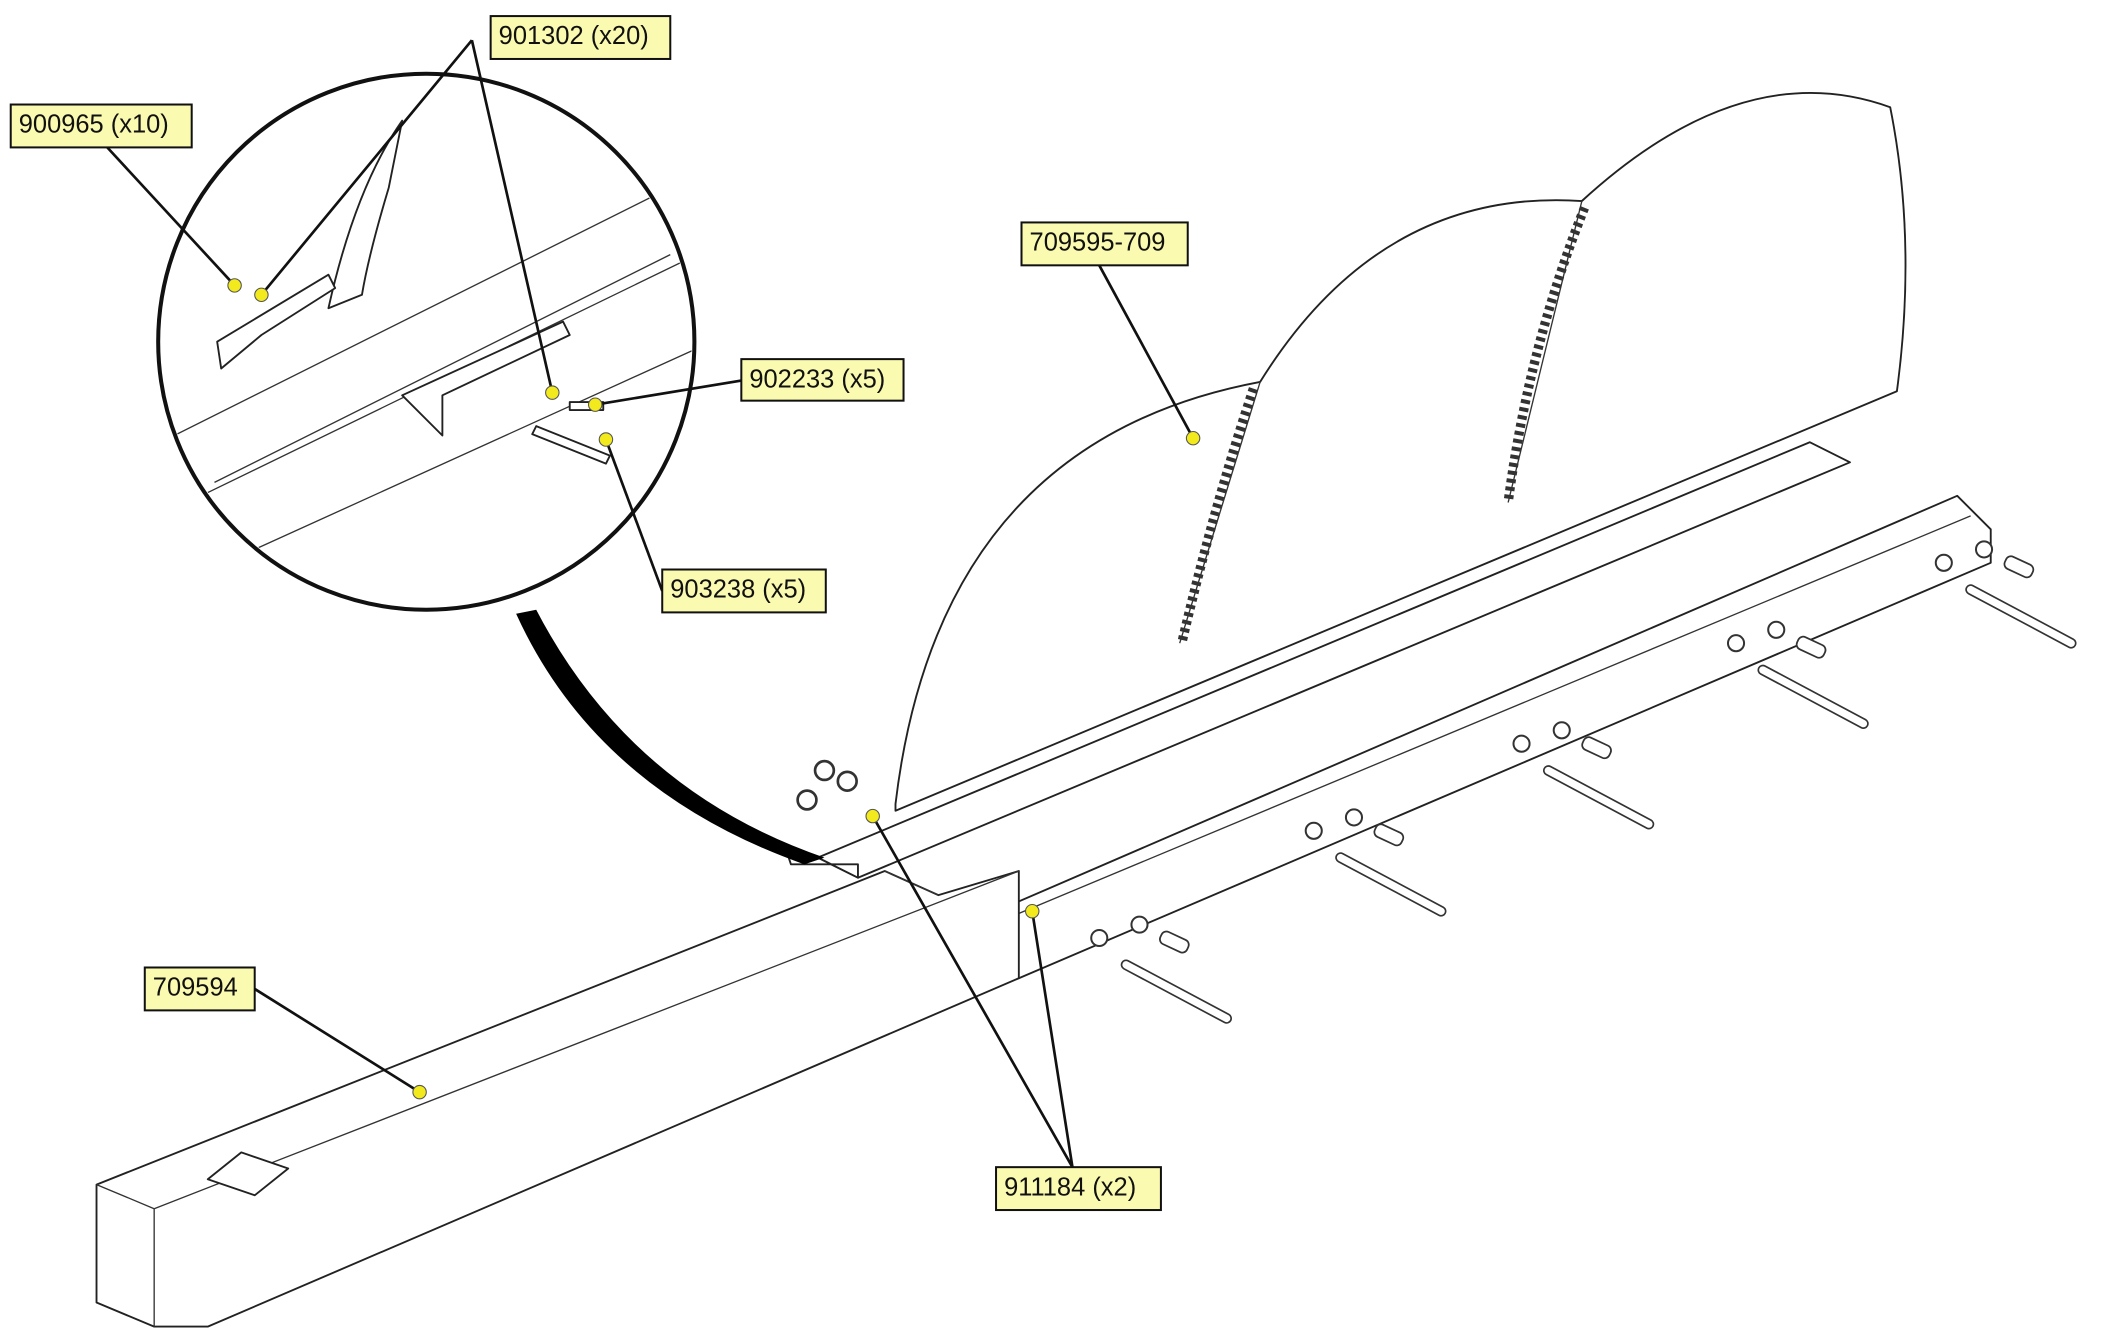  I want to click on callout: 900965 (x10), so click(125, 198).